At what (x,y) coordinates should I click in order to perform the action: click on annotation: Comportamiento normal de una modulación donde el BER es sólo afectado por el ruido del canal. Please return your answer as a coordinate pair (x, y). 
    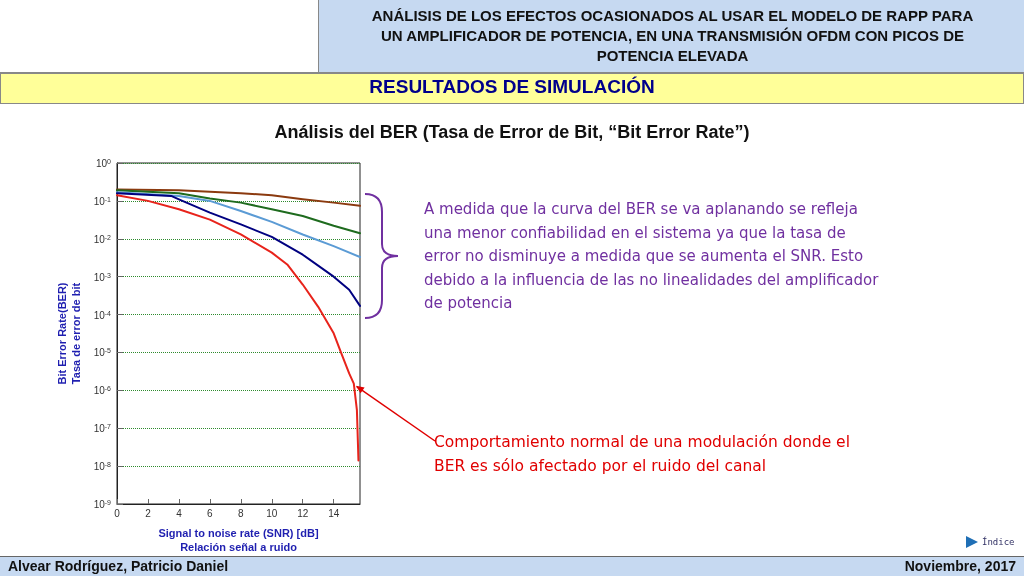
    Looking at the image, I should click on (642, 454).